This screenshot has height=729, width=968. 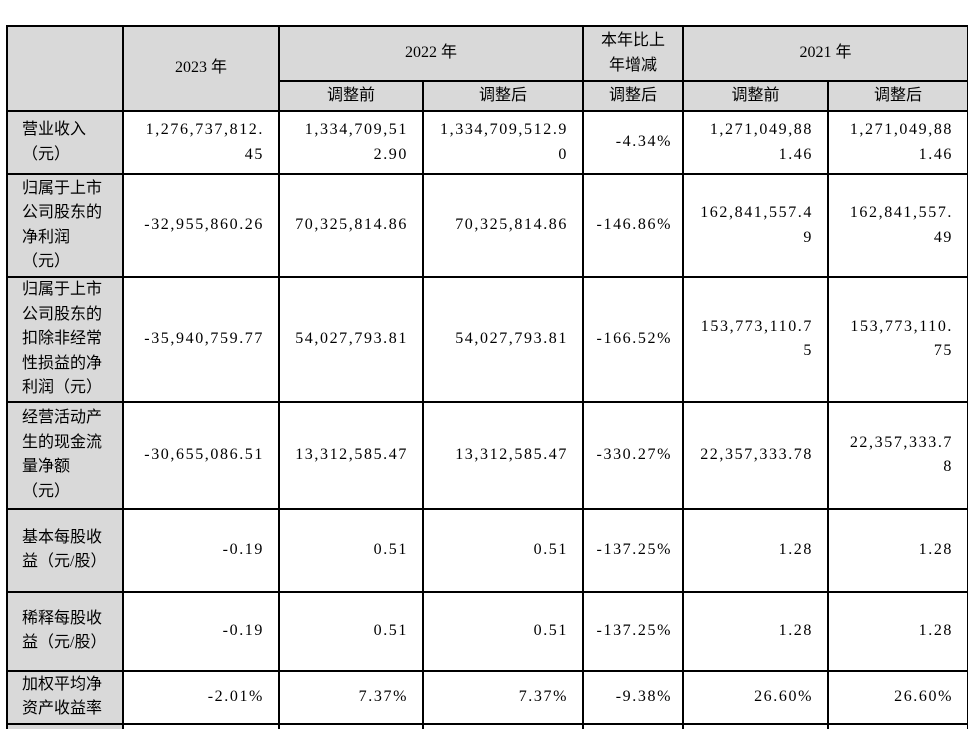 What do you see at coordinates (825, 53) in the screenshot?
I see `header-2021: 2021 年` at bounding box center [825, 53].